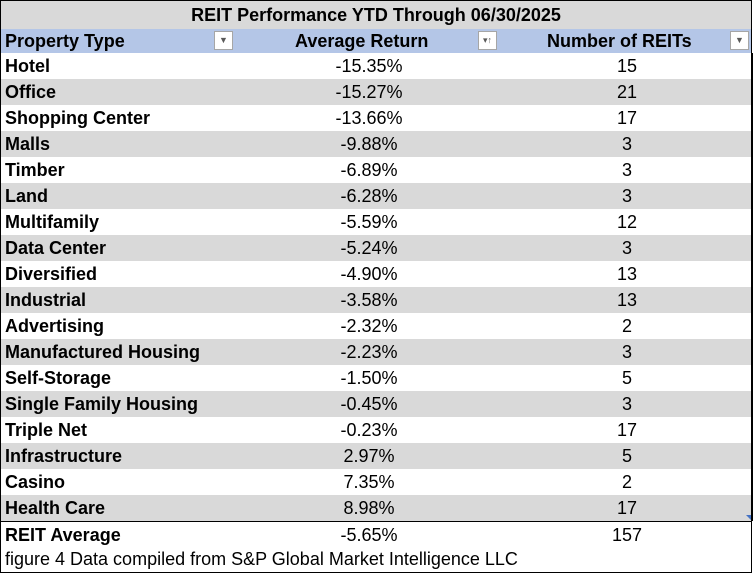 This screenshot has width=754, height=574. Describe the element at coordinates (55, 508) in the screenshot. I see `property-type-cell: Health Care` at that location.